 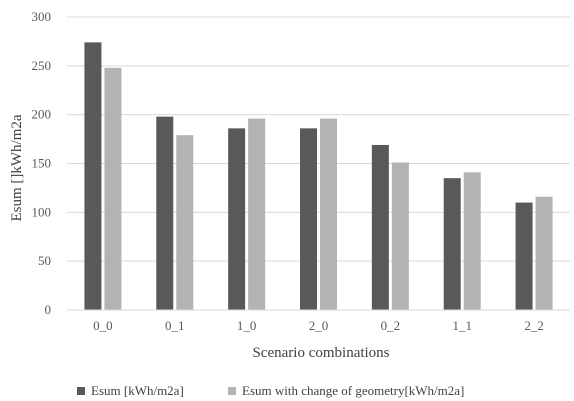 What do you see at coordinates (44, 260) in the screenshot?
I see `y-tick-label: 50` at bounding box center [44, 260].